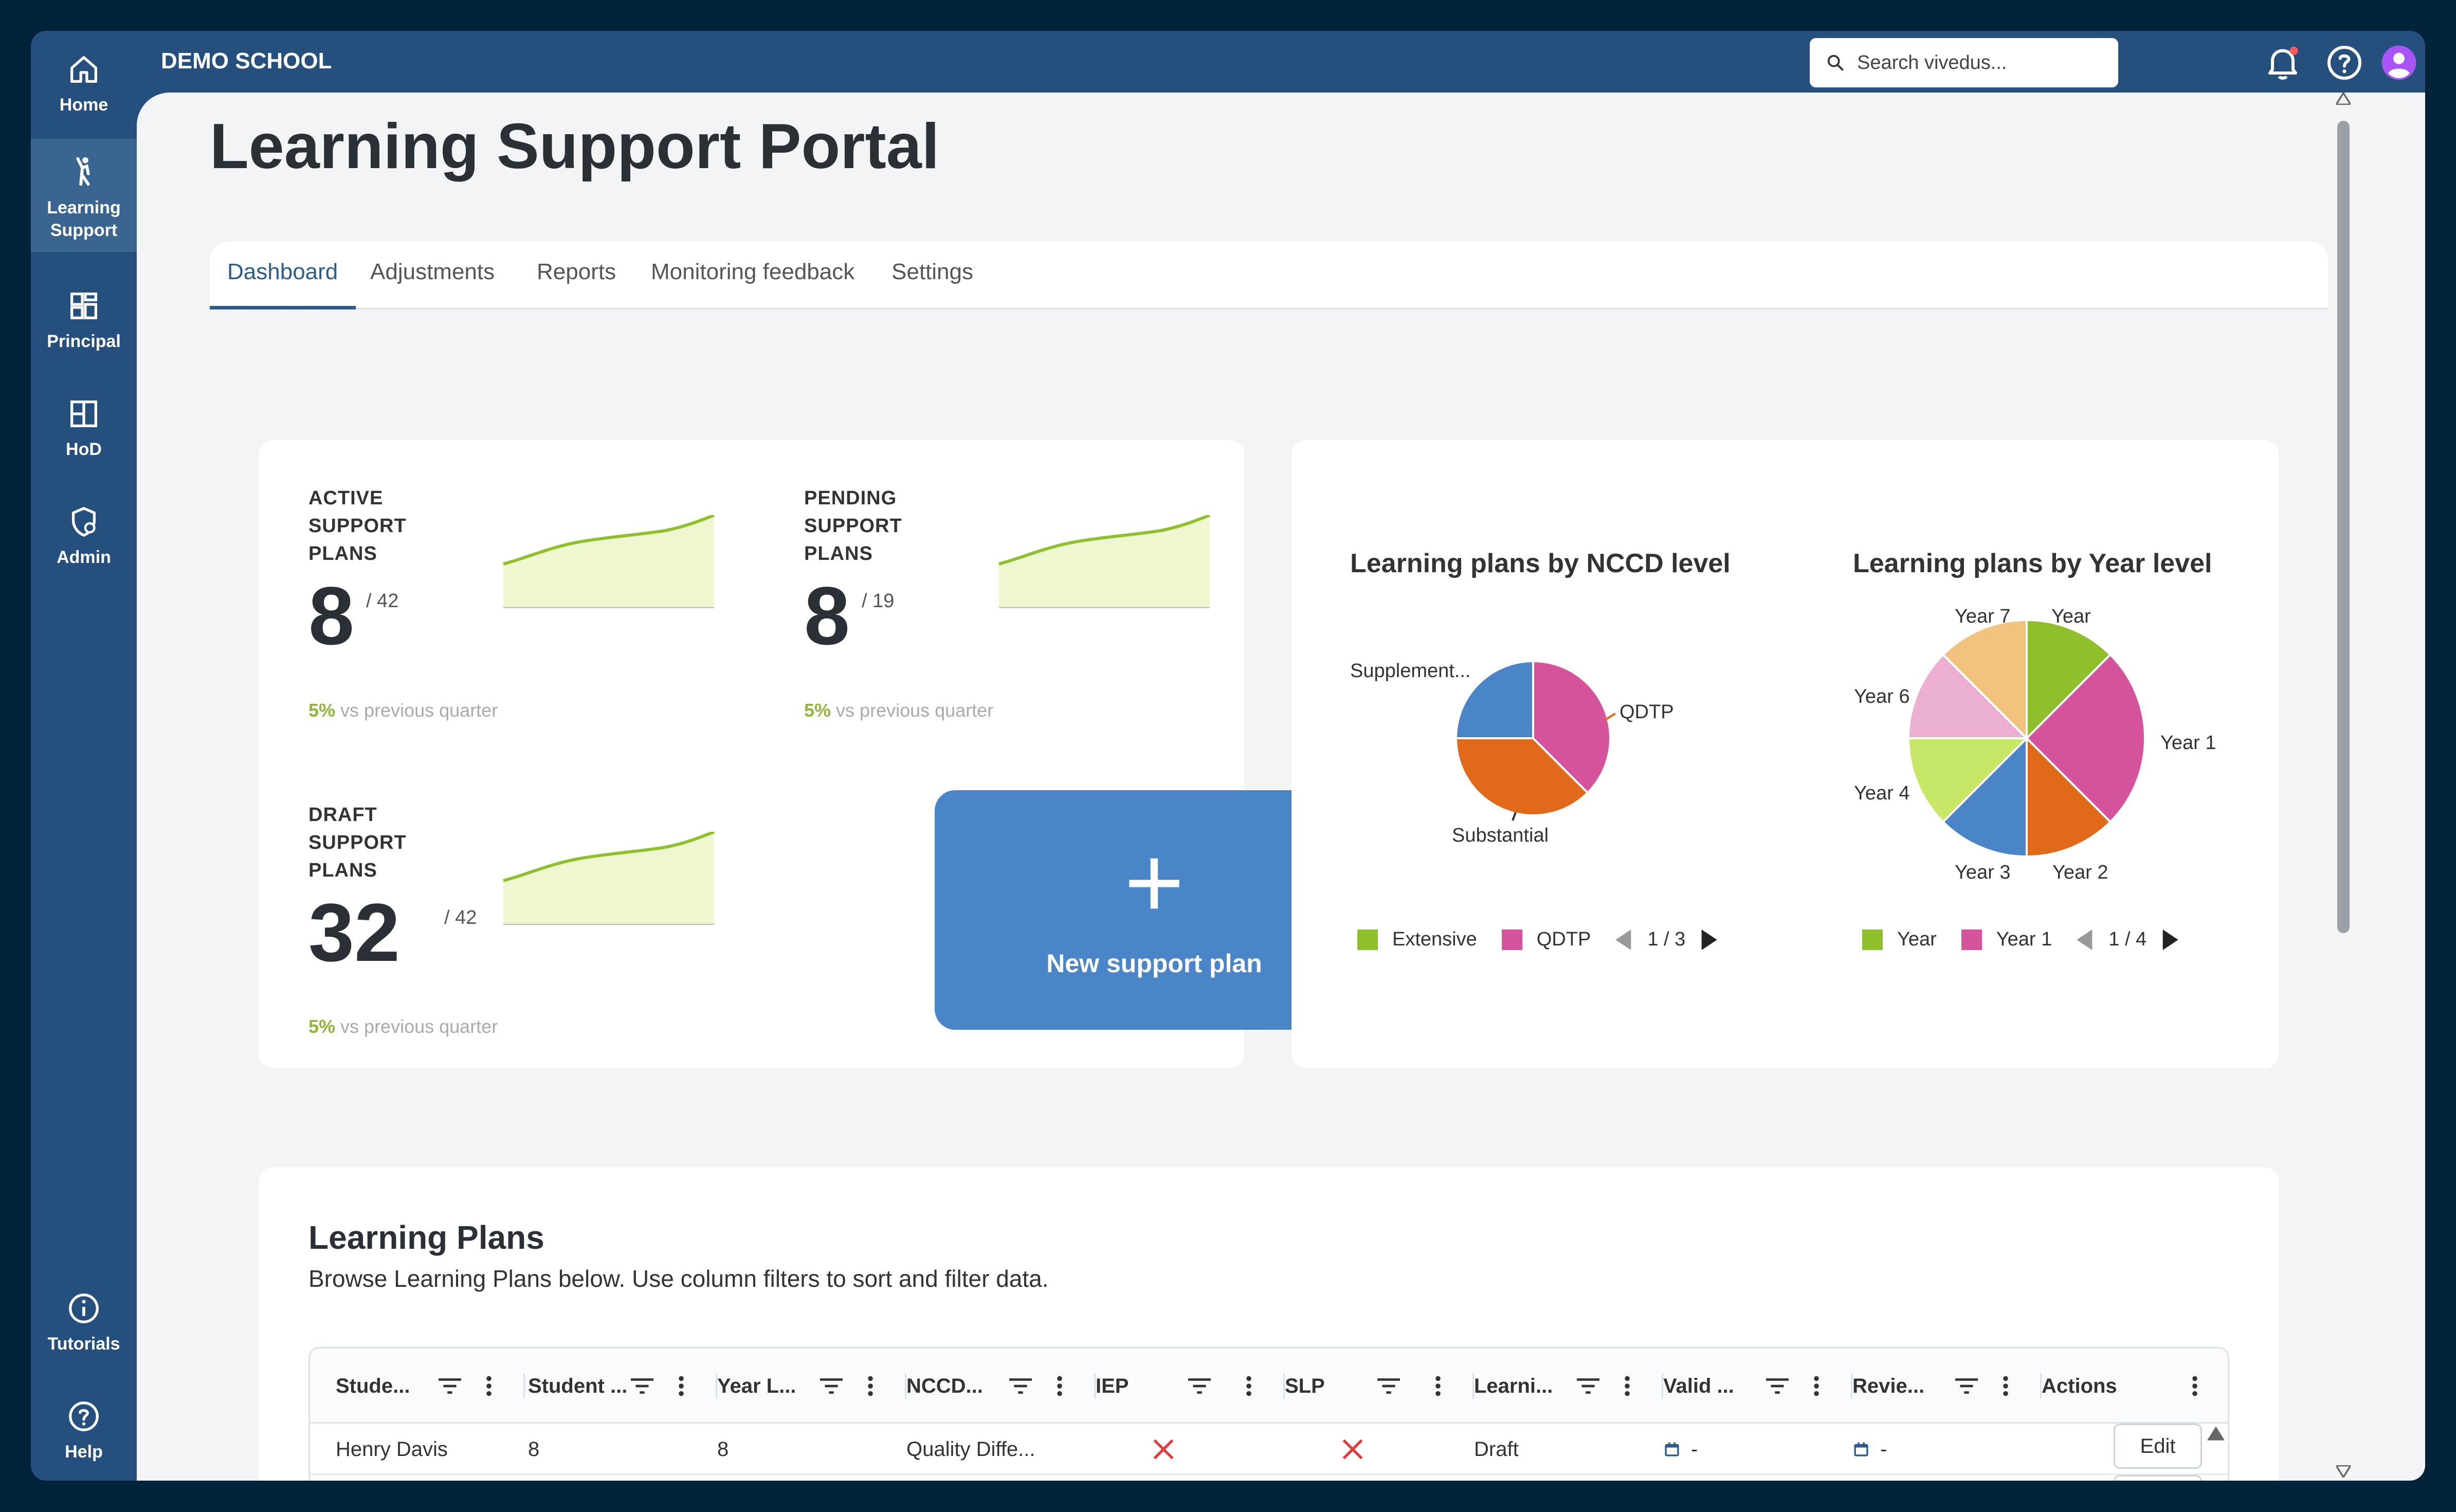 The image size is (2456, 1512). What do you see at coordinates (1980, 63) in the screenshot?
I see `search-input` at bounding box center [1980, 63].